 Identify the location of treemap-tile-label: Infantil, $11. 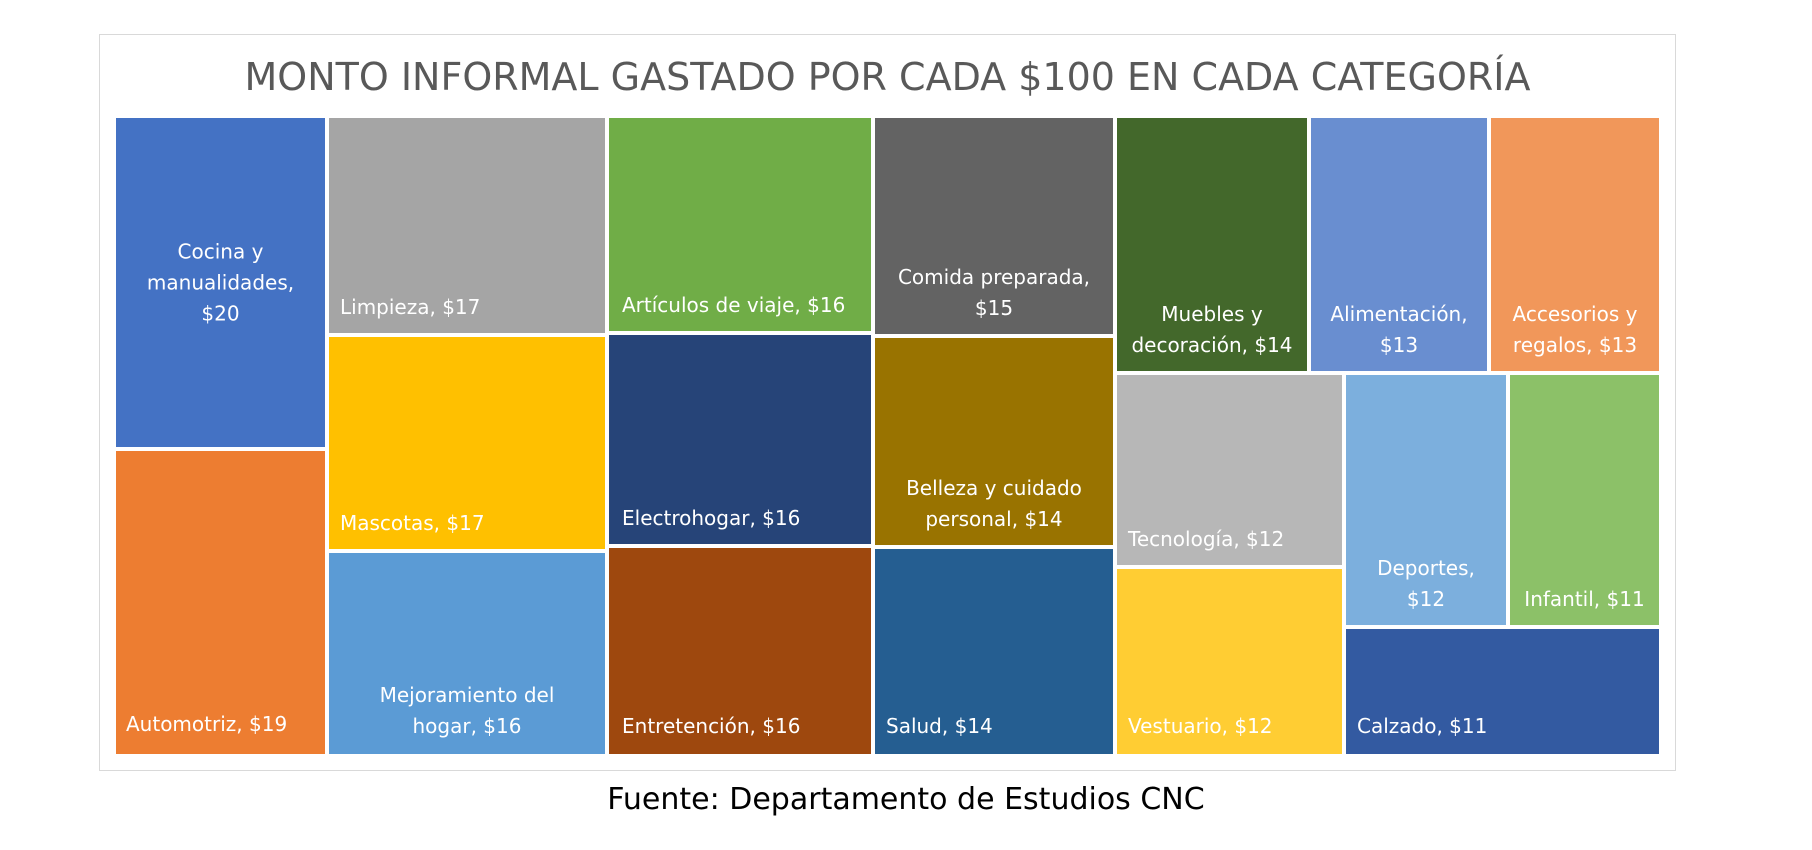
(1584, 599).